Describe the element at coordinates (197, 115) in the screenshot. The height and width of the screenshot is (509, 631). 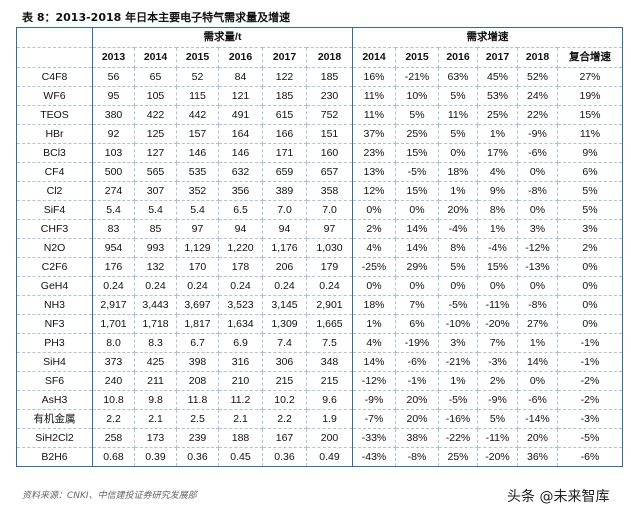
I see `demand-value: 442` at that location.